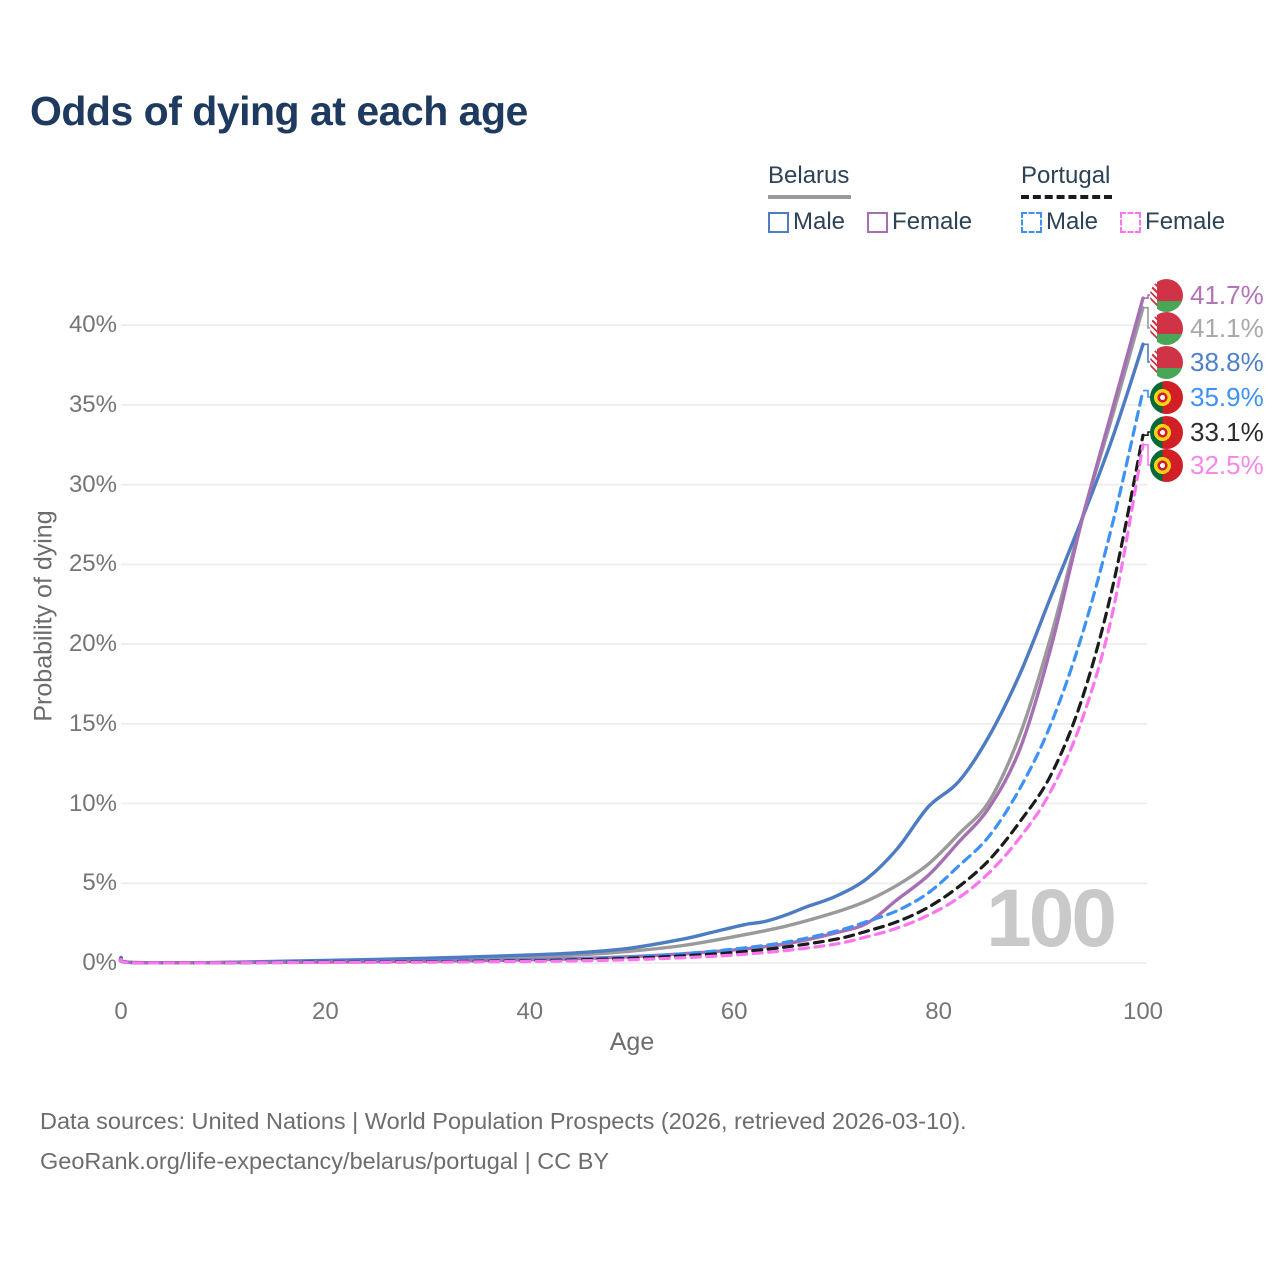 The image size is (1280, 1280). I want to click on end-label-portugal-both: 33.1%, so click(1207, 432).